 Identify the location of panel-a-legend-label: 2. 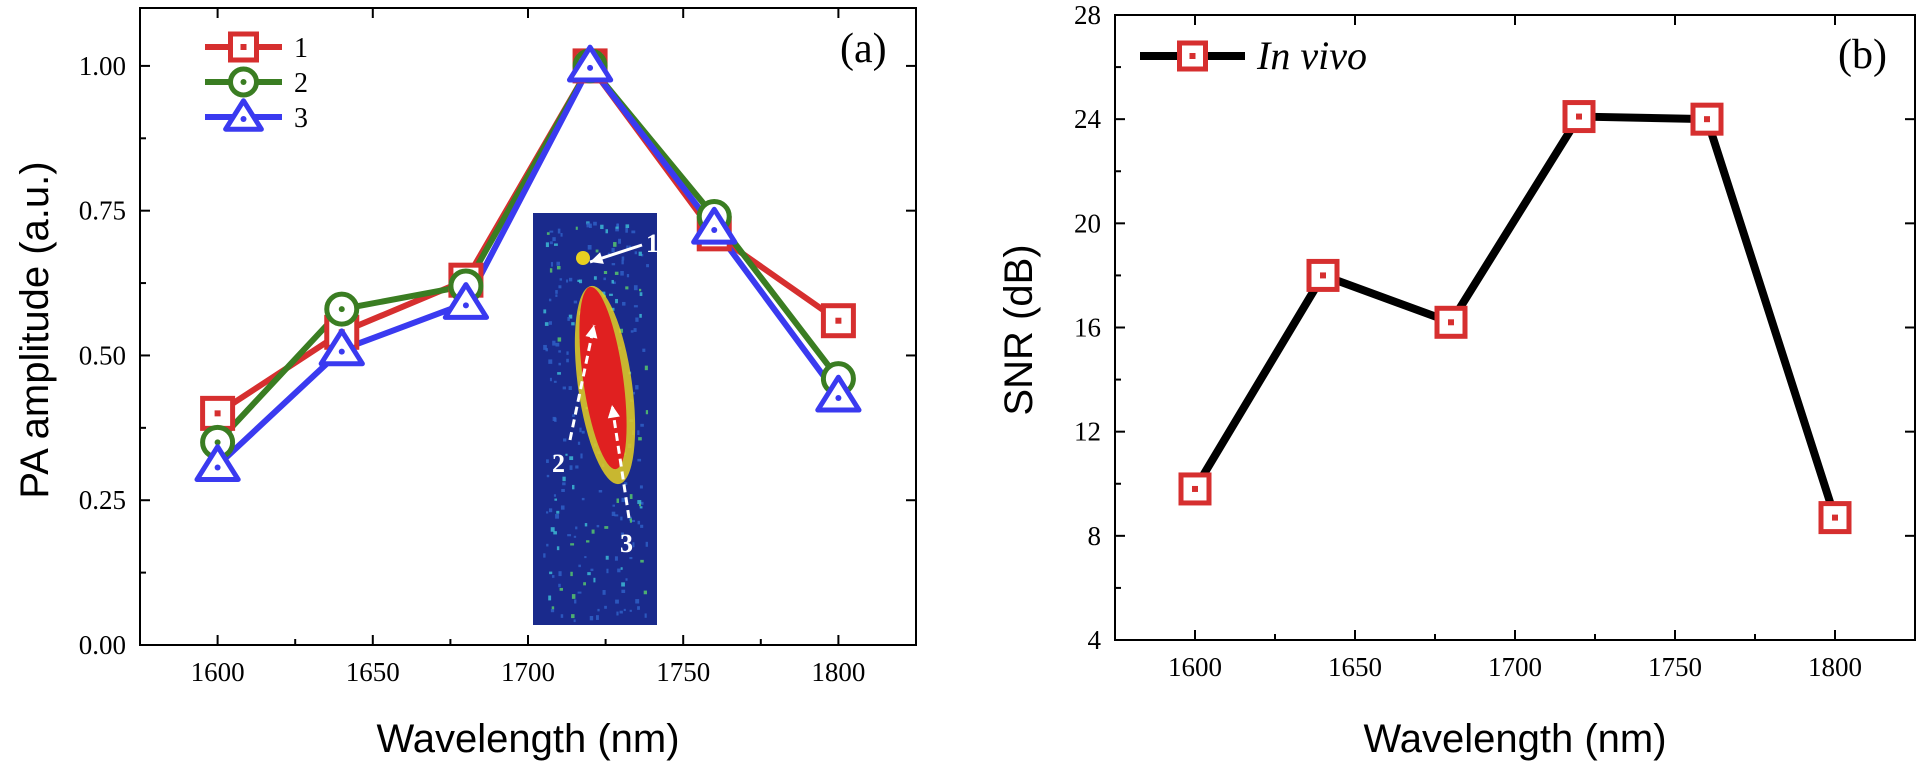
(301, 83).